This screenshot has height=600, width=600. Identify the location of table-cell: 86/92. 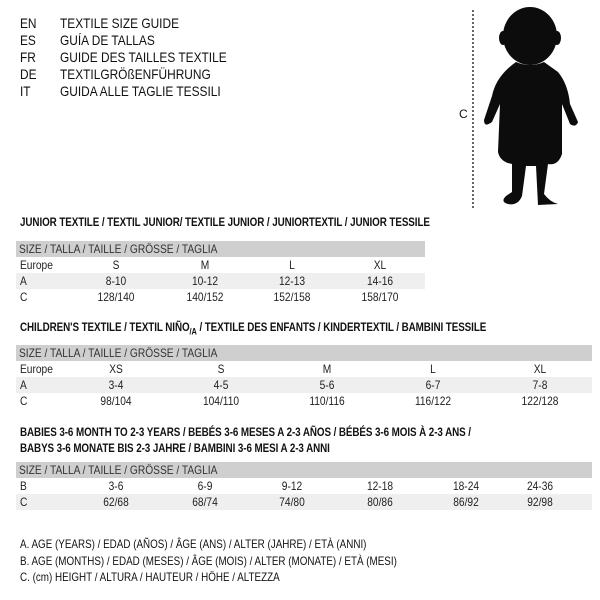
(466, 502).